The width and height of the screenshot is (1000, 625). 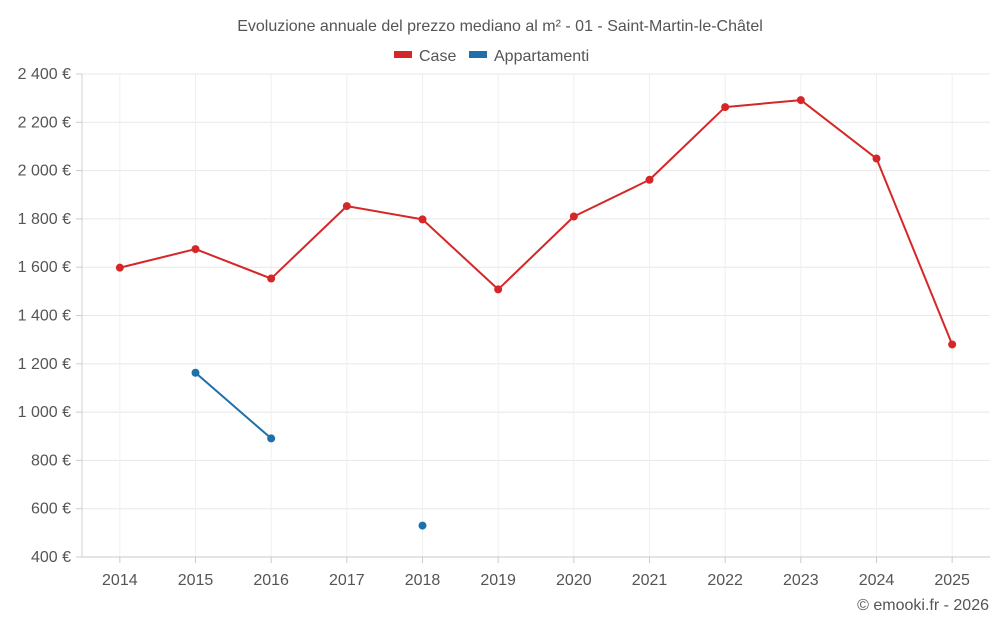 I want to click on x-tick-label: 2018, so click(x=423, y=580).